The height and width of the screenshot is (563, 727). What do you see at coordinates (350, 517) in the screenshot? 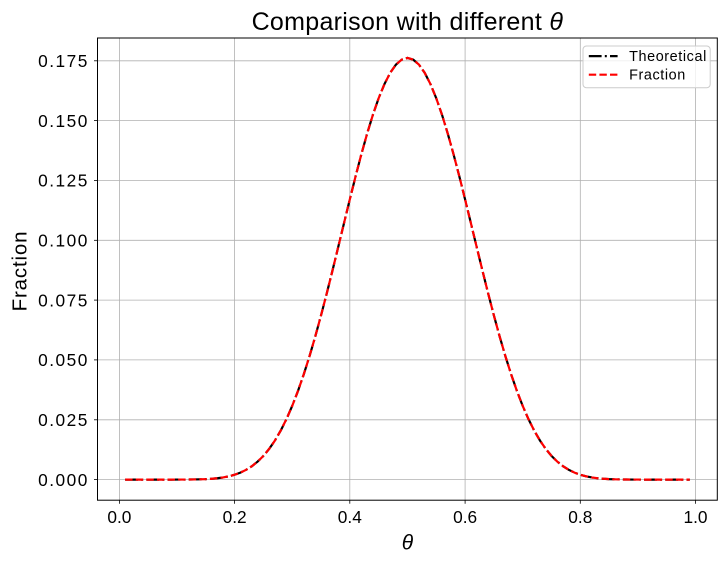
I see `svg-text: 0.4` at bounding box center [350, 517].